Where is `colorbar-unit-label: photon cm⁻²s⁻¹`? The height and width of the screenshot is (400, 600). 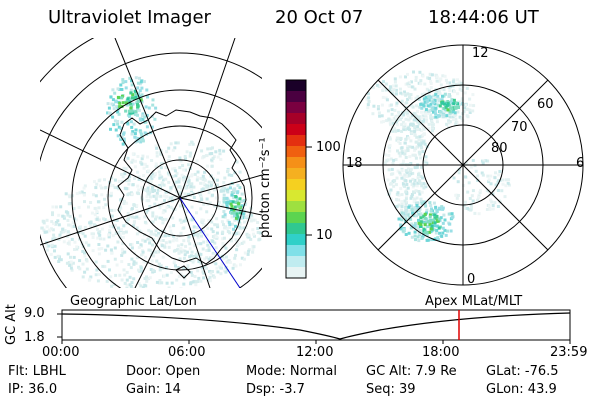
colorbar-unit-label: photon cm⁻²s⁻¹ is located at coordinates (265, 187).